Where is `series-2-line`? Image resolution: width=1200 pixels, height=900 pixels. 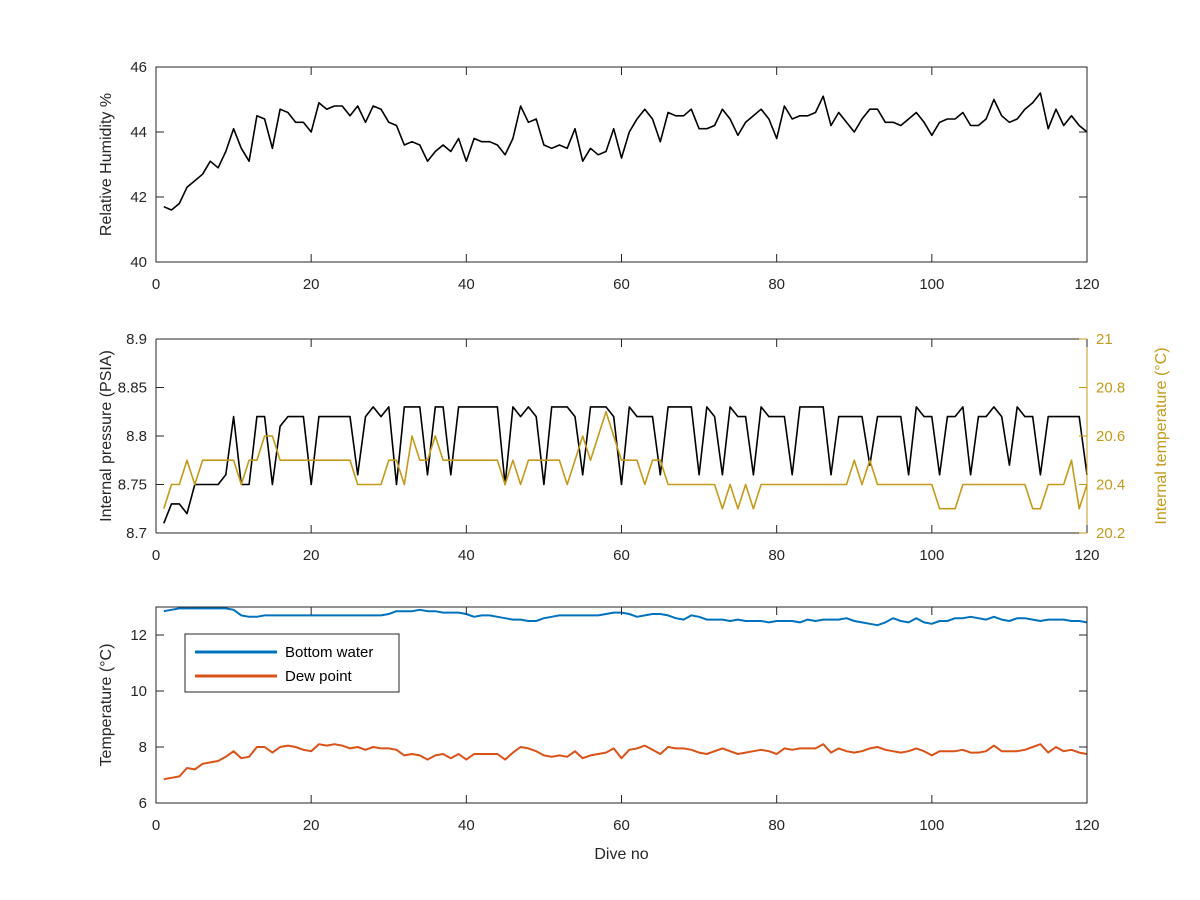
series-2-line is located at coordinates (625, 460).